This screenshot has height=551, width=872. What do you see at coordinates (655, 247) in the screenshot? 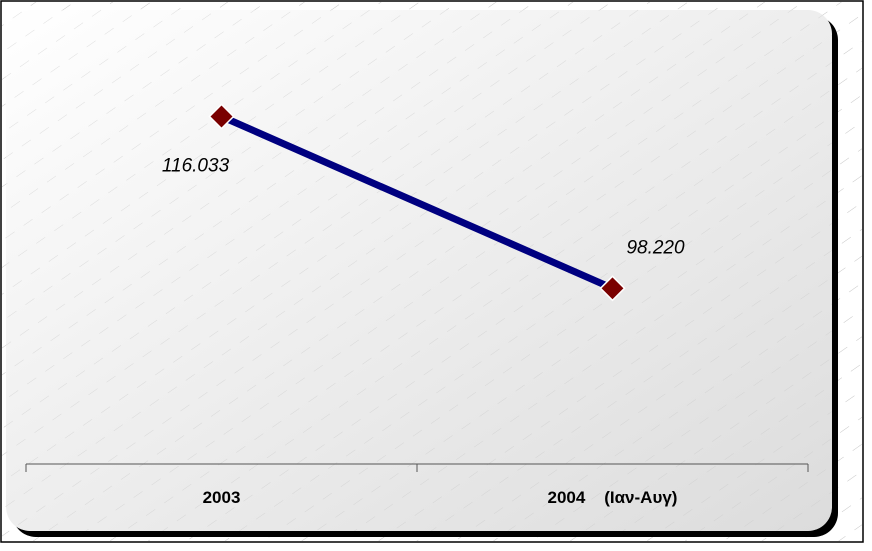
I see `data-label-1: 98.220` at bounding box center [655, 247].